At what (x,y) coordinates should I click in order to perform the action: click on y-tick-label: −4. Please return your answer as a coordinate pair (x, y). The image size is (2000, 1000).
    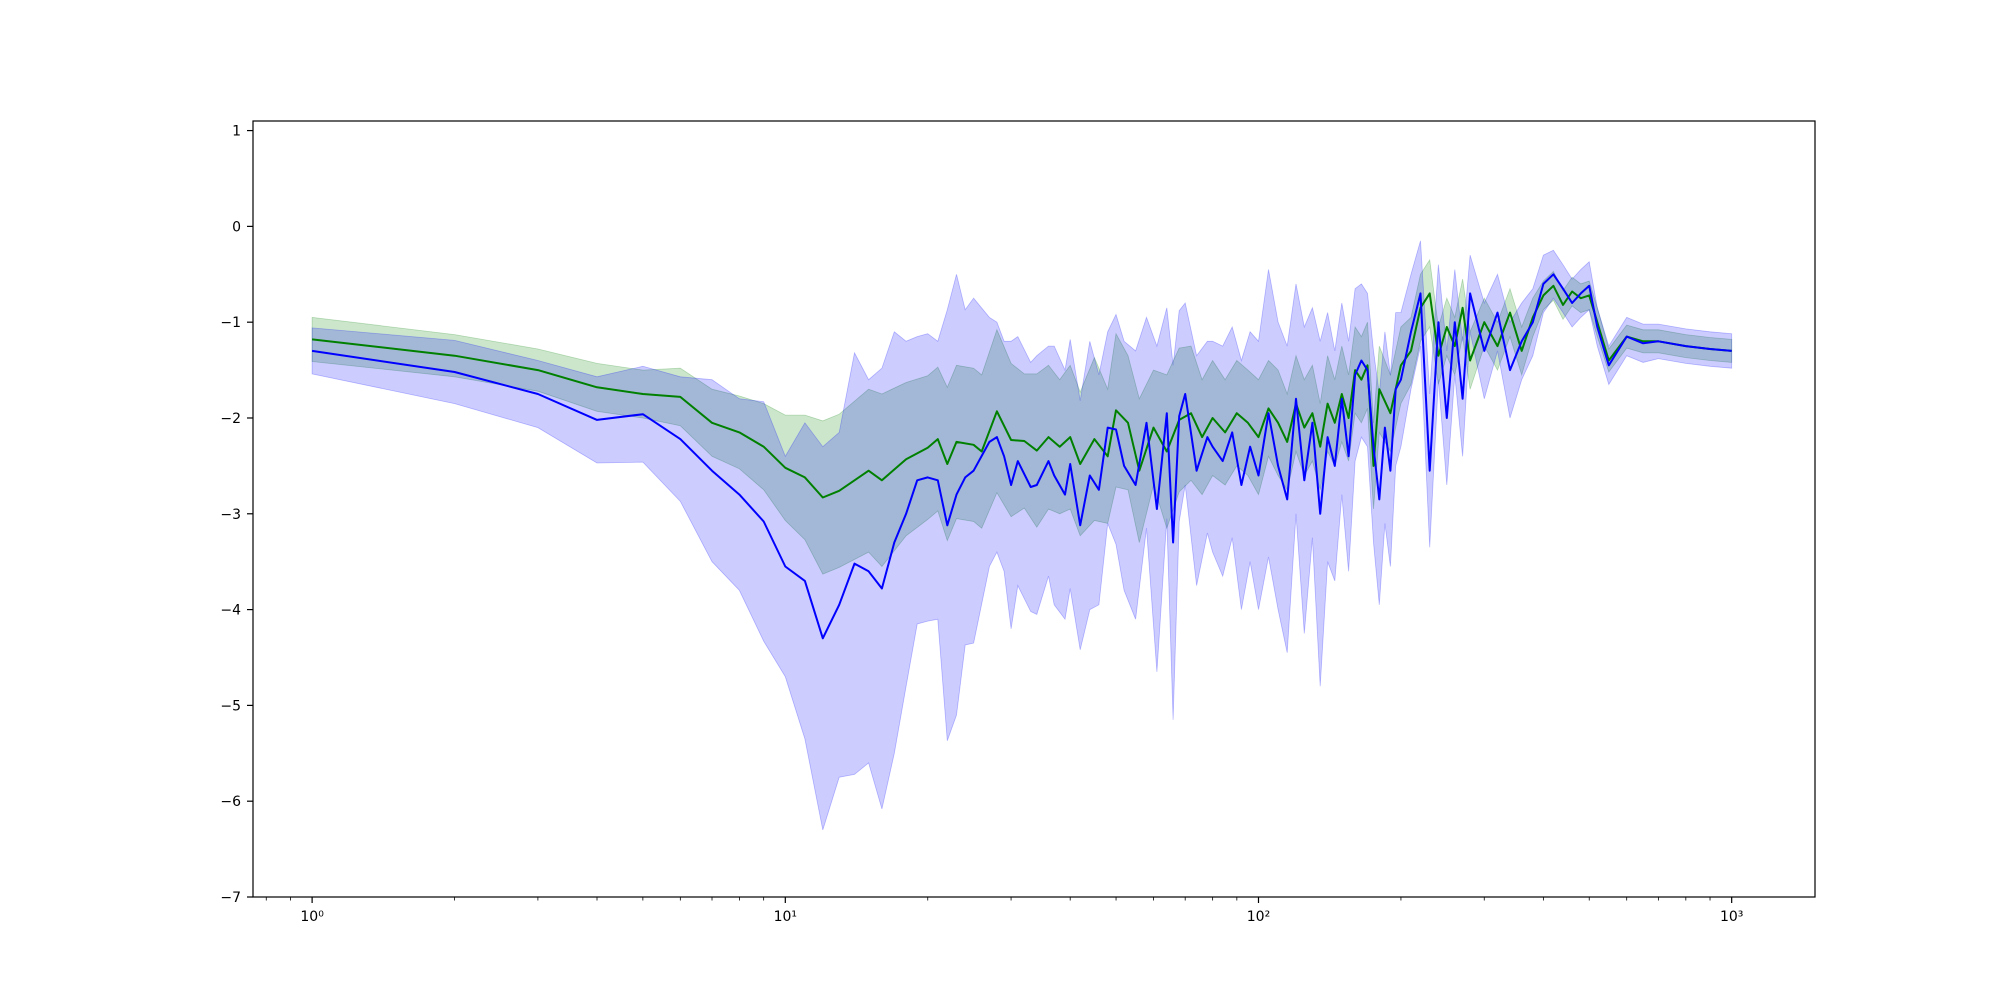
    Looking at the image, I should click on (230, 611).